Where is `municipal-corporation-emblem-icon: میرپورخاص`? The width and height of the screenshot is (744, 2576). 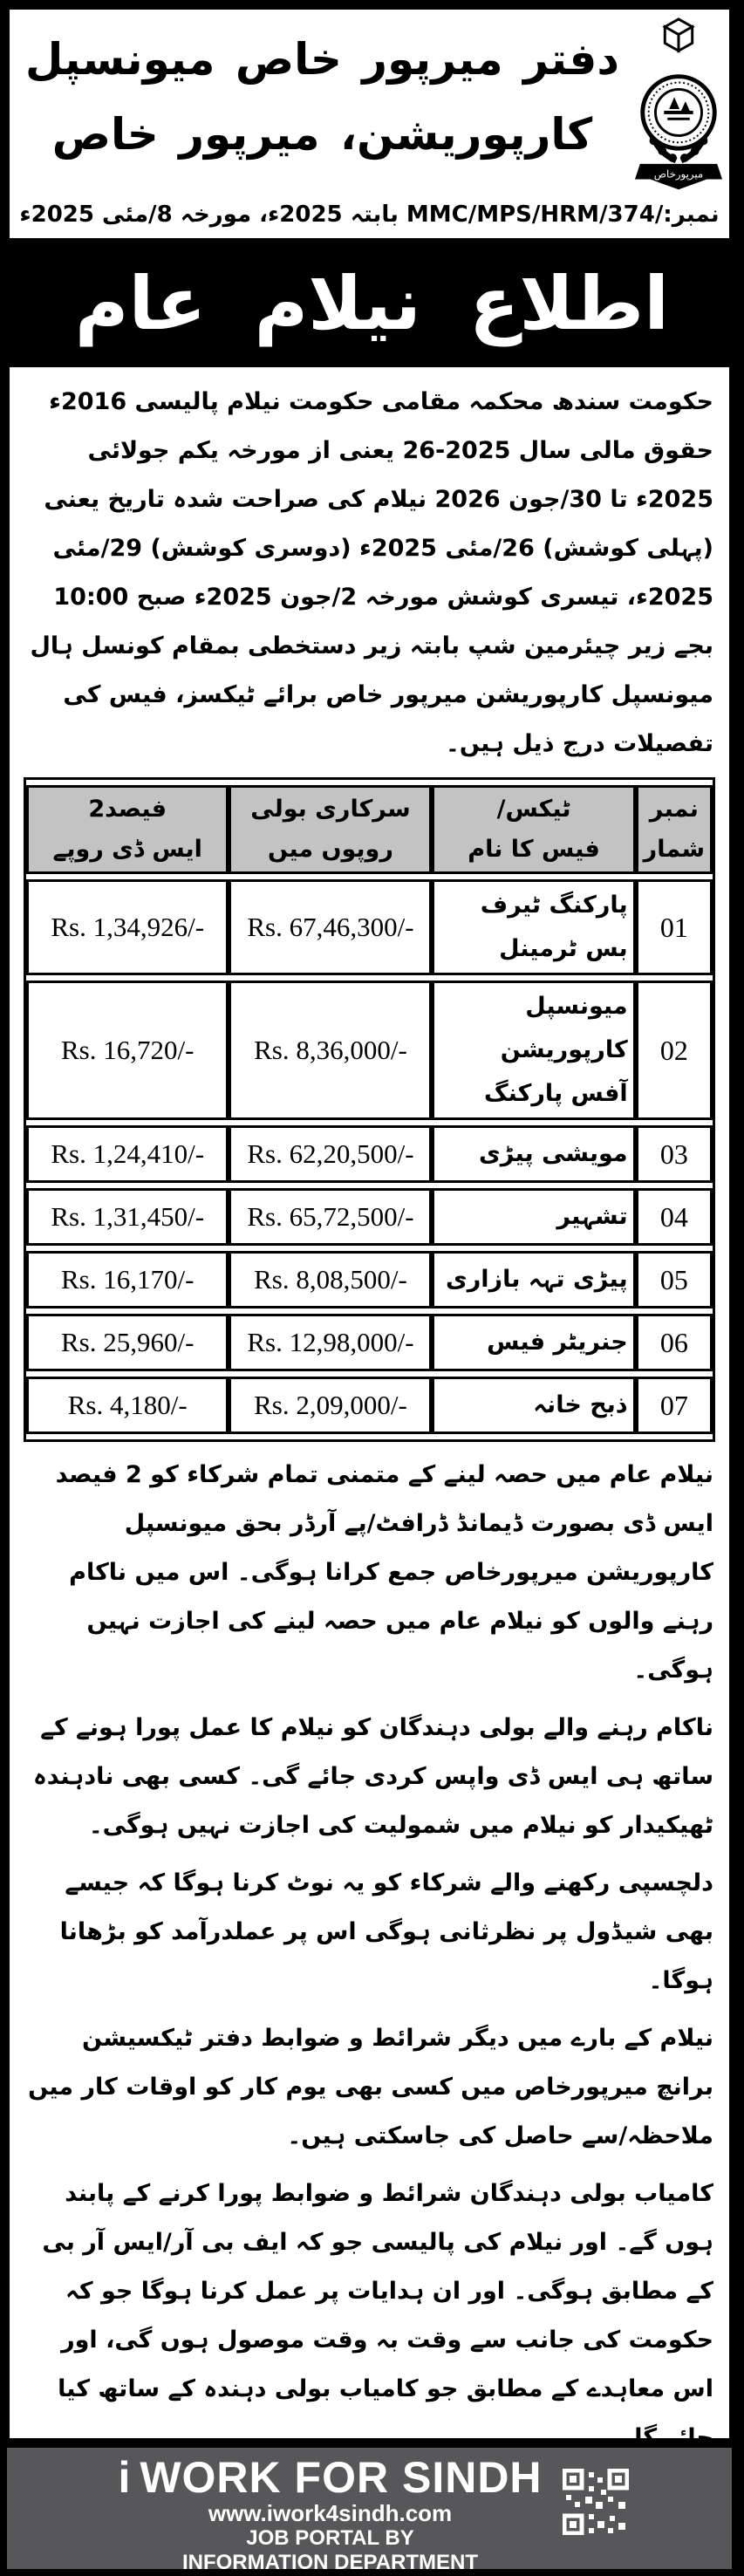 municipal-corporation-emblem-icon: میرپورخاص is located at coordinates (678, 103).